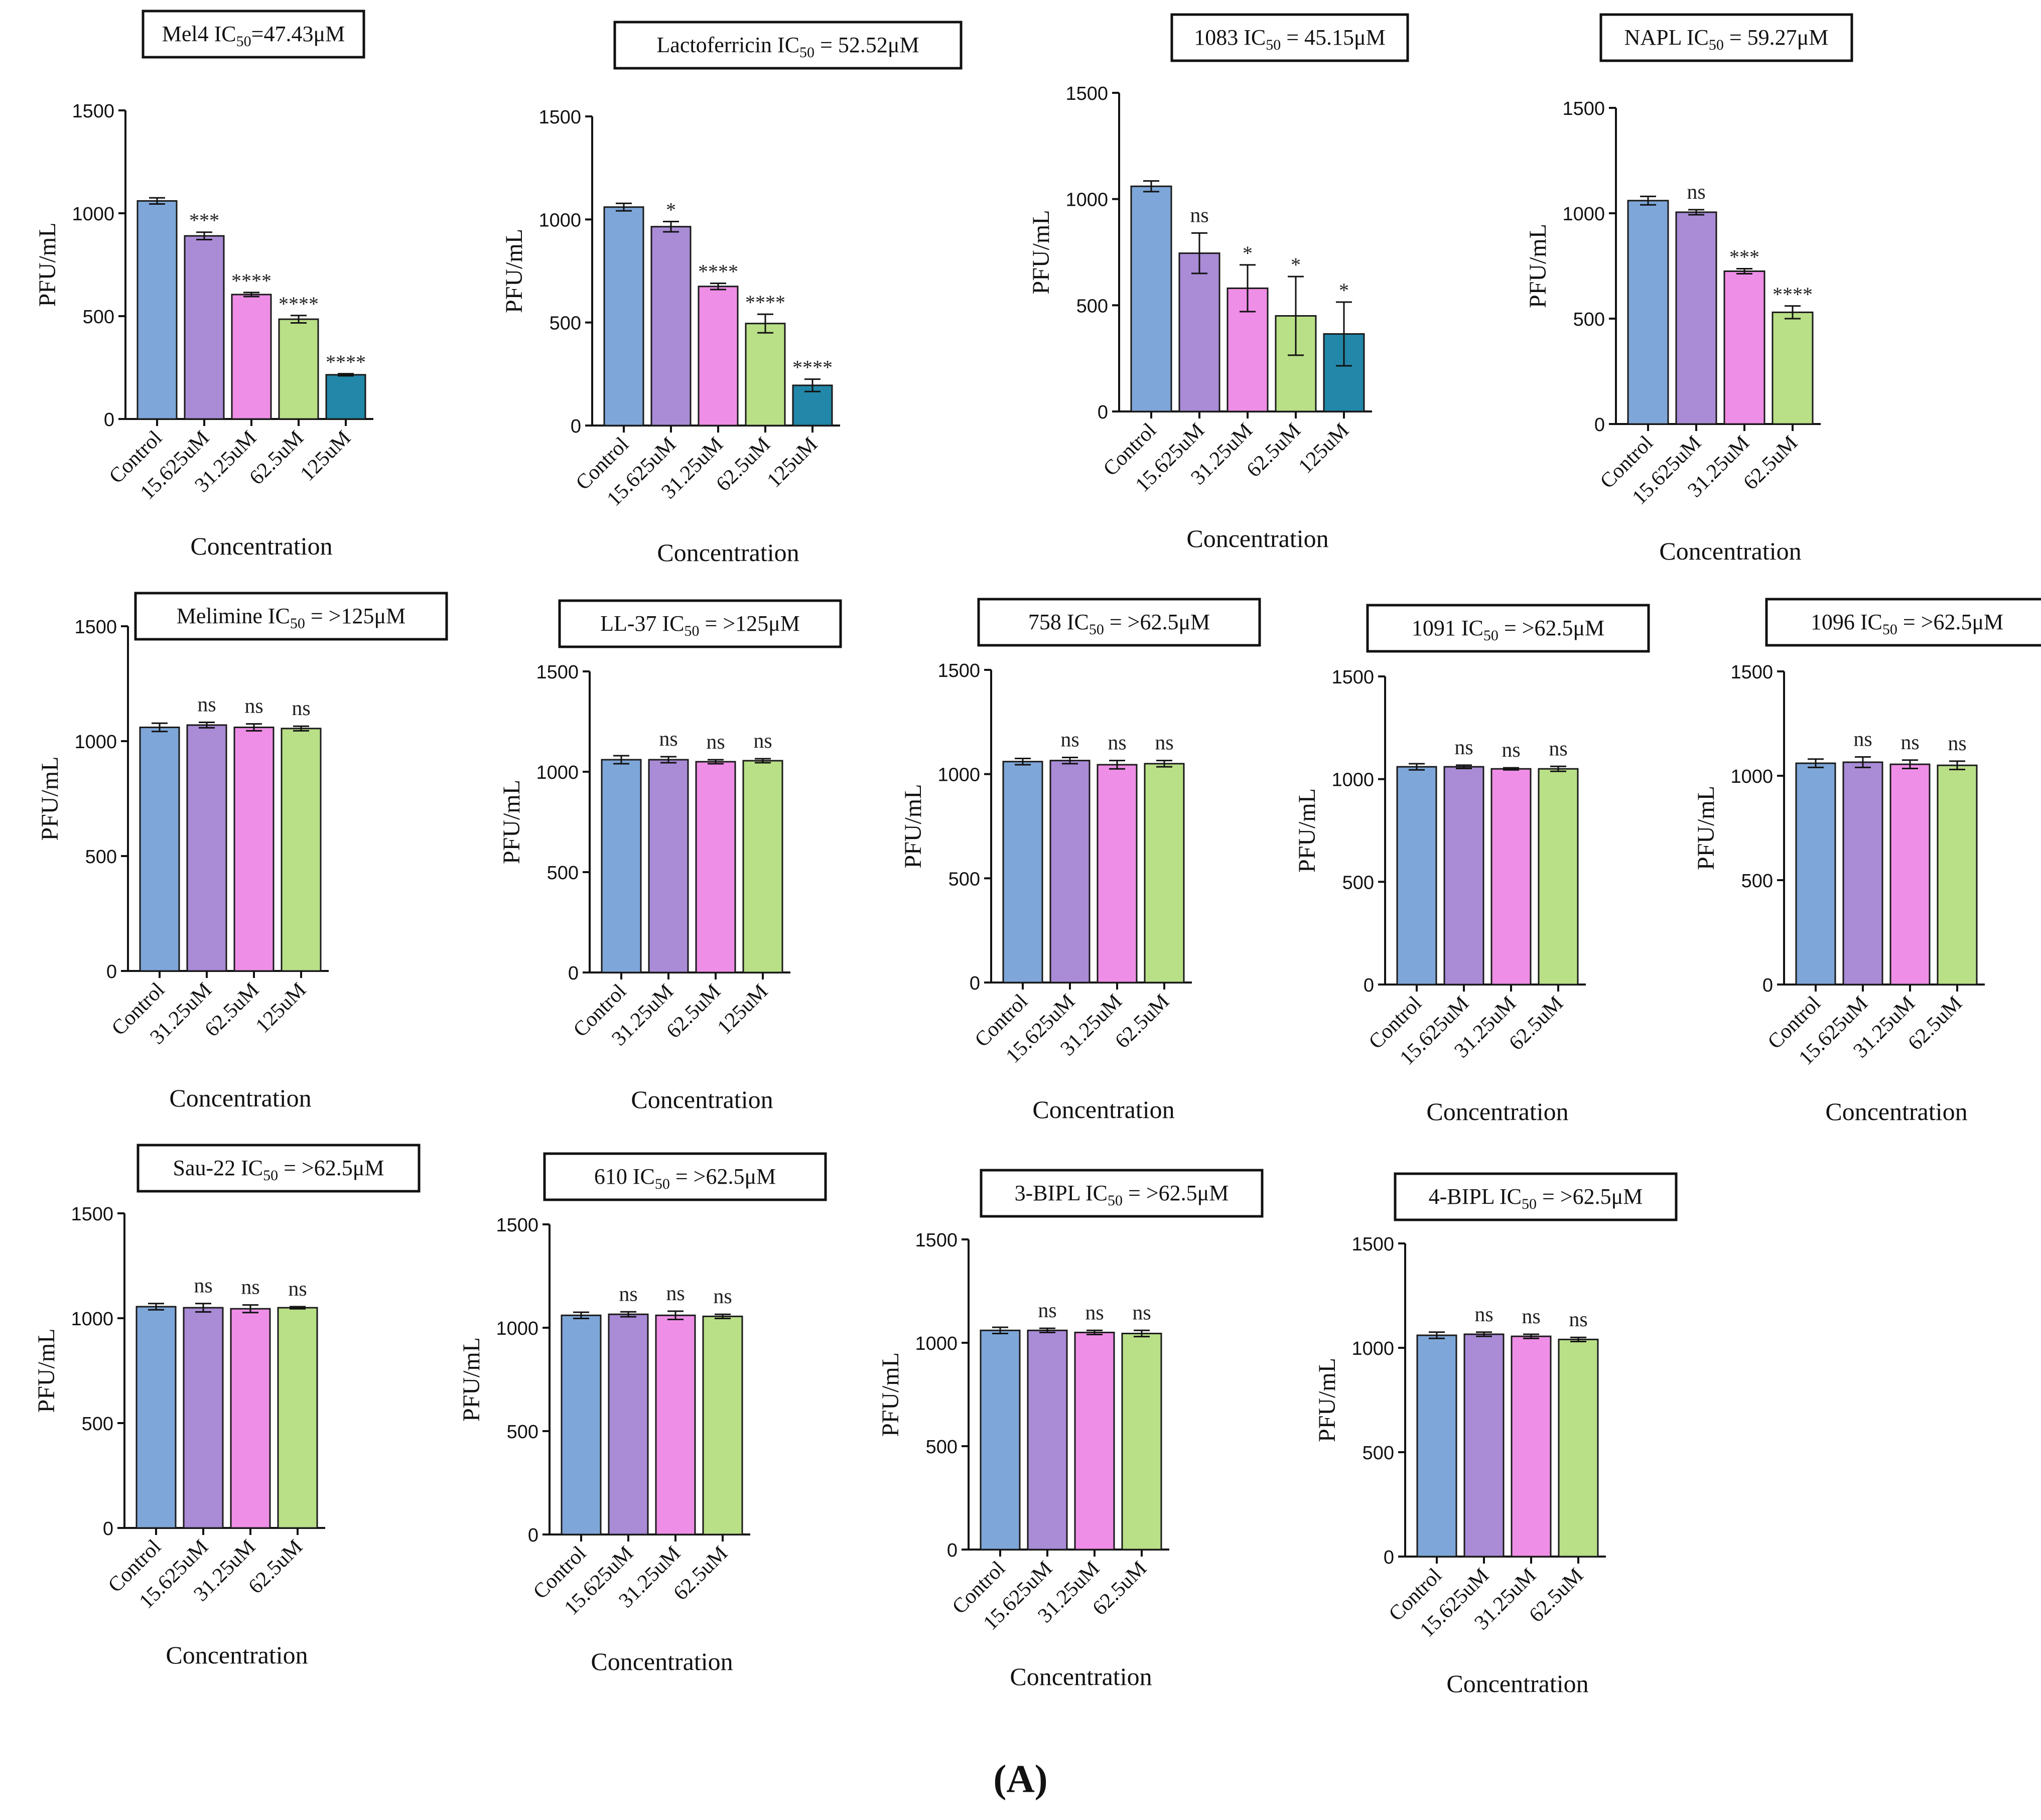  I want to click on chart-title: Sau-22 IC50 = >62.5μM, so click(279, 1170).